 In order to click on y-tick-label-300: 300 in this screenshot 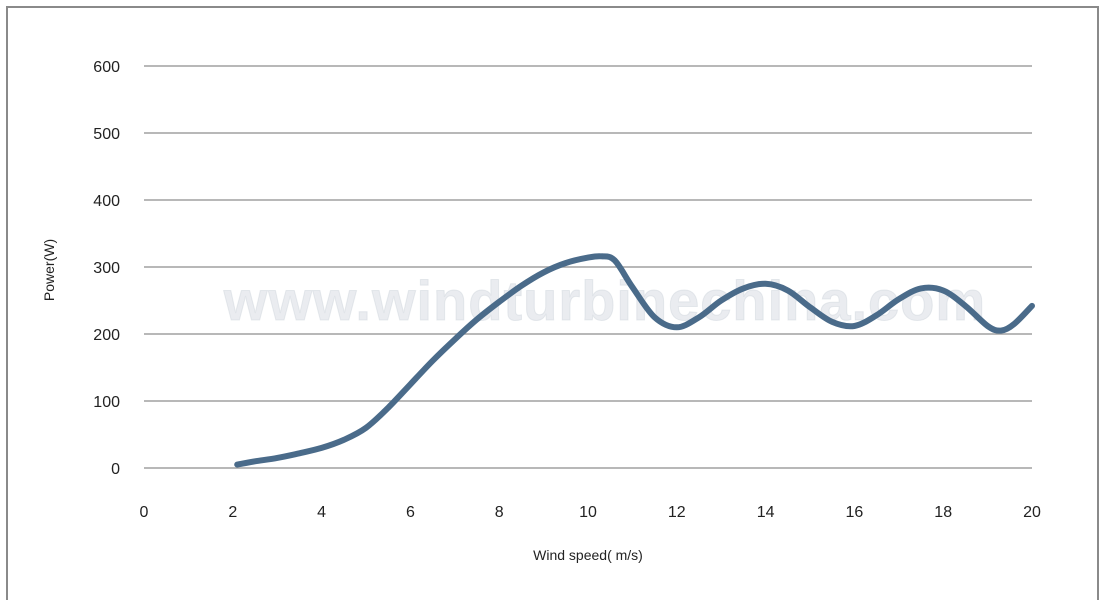, I will do `click(106, 268)`.